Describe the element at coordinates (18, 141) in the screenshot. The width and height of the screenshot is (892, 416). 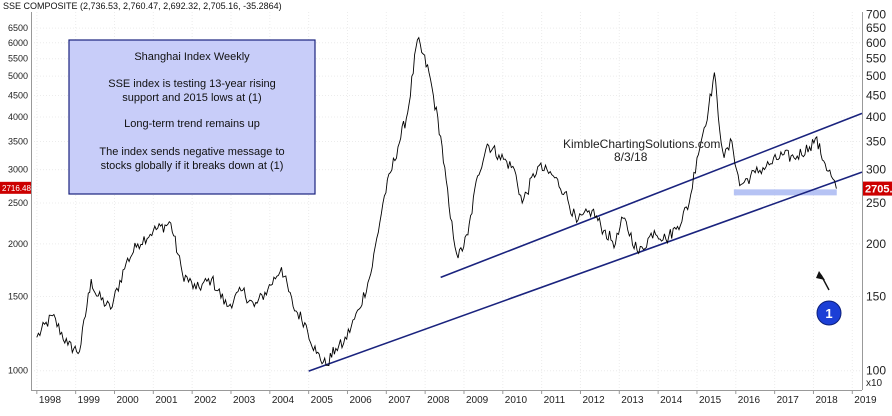
I see `left-tick-label: 3500` at that location.